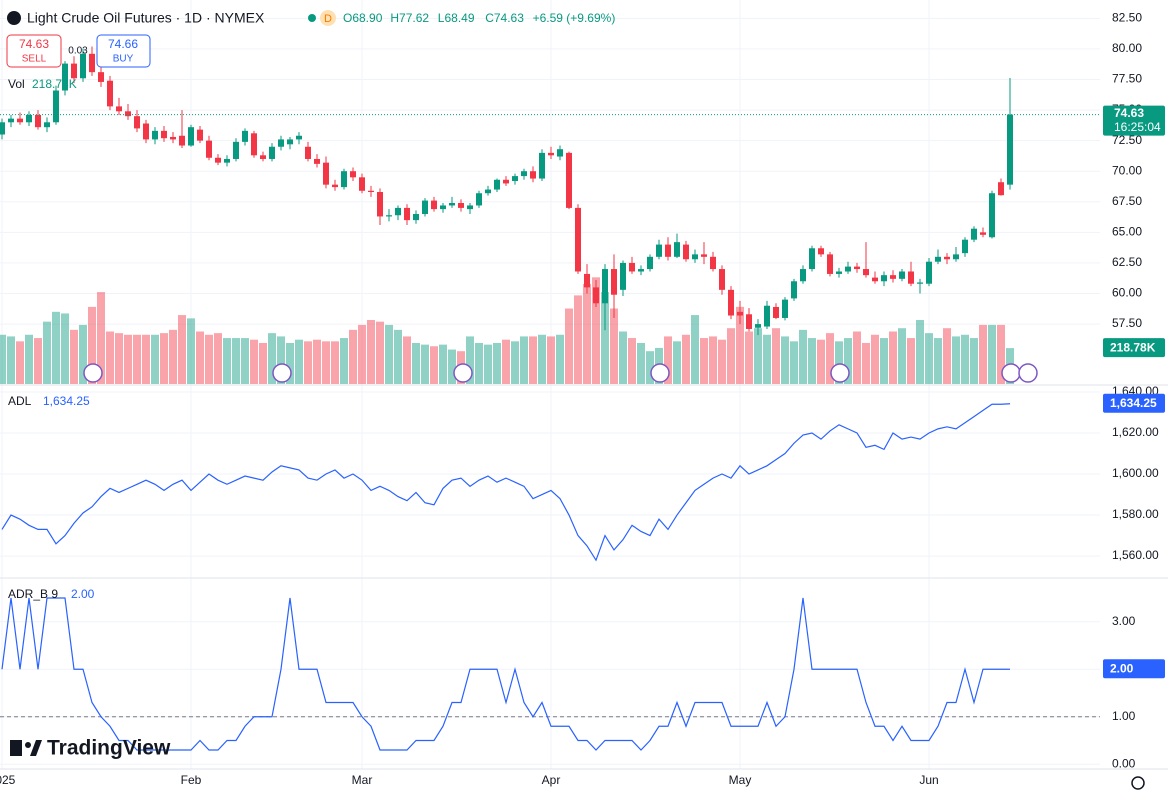 The width and height of the screenshot is (1168, 792). Describe the element at coordinates (1127, 79) in the screenshot. I see `y-tick-label: 77.50` at that location.